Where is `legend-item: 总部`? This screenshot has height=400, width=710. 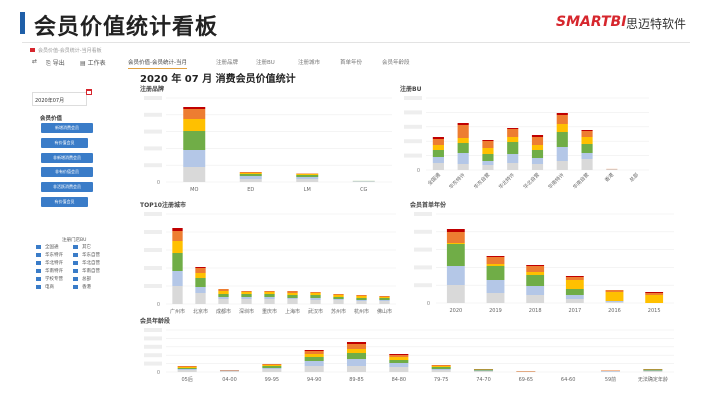
legend-item: 总部 is located at coordinates (82, 279).